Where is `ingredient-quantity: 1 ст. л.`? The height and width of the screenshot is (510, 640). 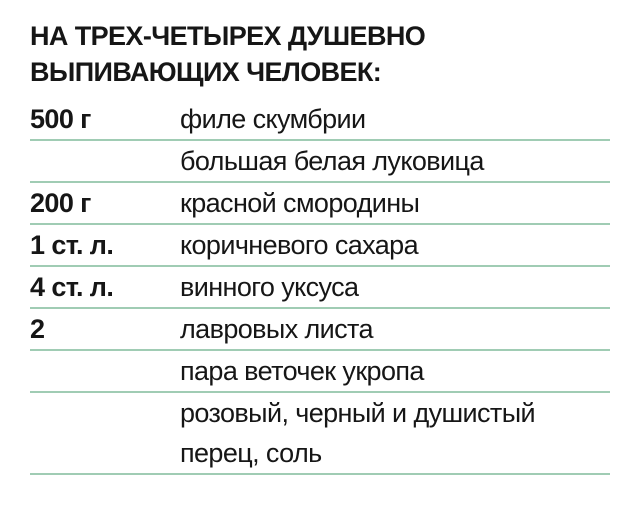 ingredient-quantity: 1 ст. л. is located at coordinates (72, 245).